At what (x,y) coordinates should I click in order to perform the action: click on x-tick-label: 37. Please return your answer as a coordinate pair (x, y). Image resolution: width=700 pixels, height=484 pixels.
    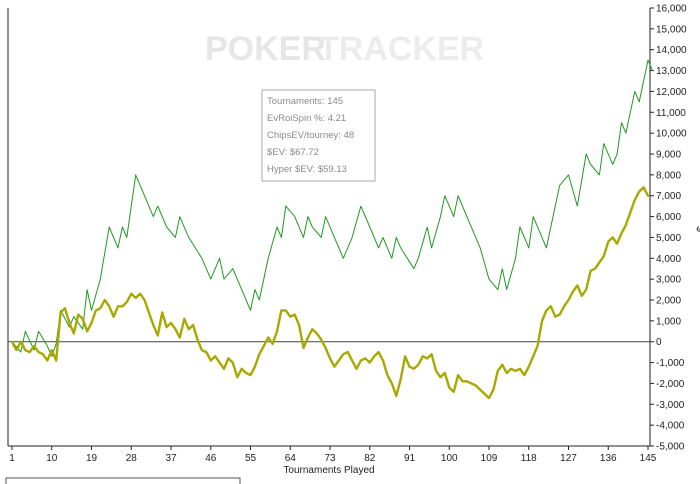
    Looking at the image, I should click on (171, 458).